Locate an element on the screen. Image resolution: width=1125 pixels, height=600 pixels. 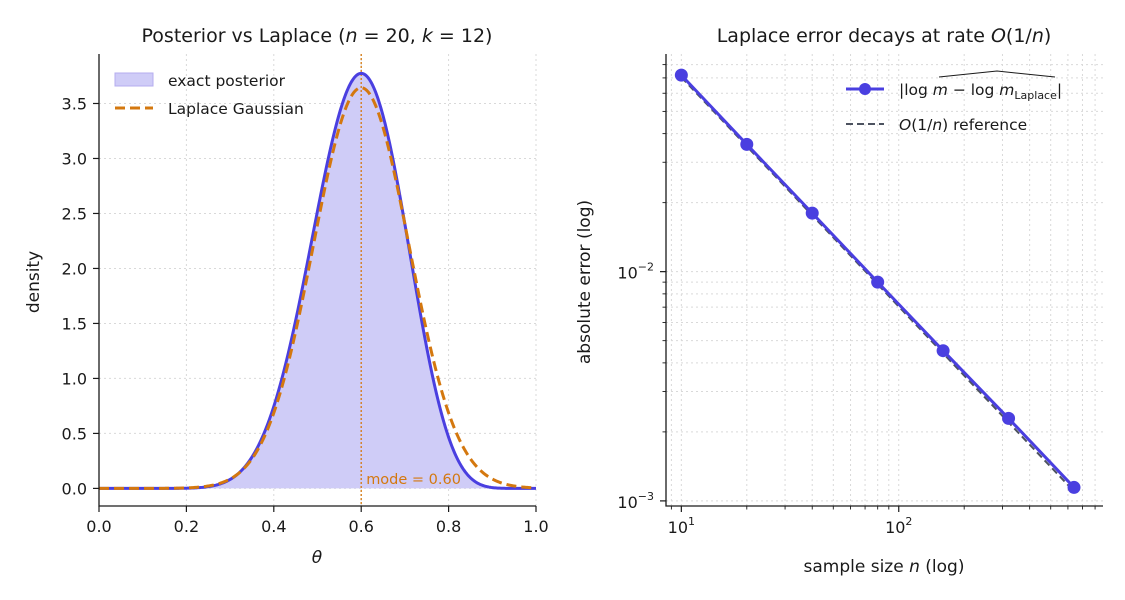
left-x-tick-label: 1.0 is located at coordinates (535, 526).